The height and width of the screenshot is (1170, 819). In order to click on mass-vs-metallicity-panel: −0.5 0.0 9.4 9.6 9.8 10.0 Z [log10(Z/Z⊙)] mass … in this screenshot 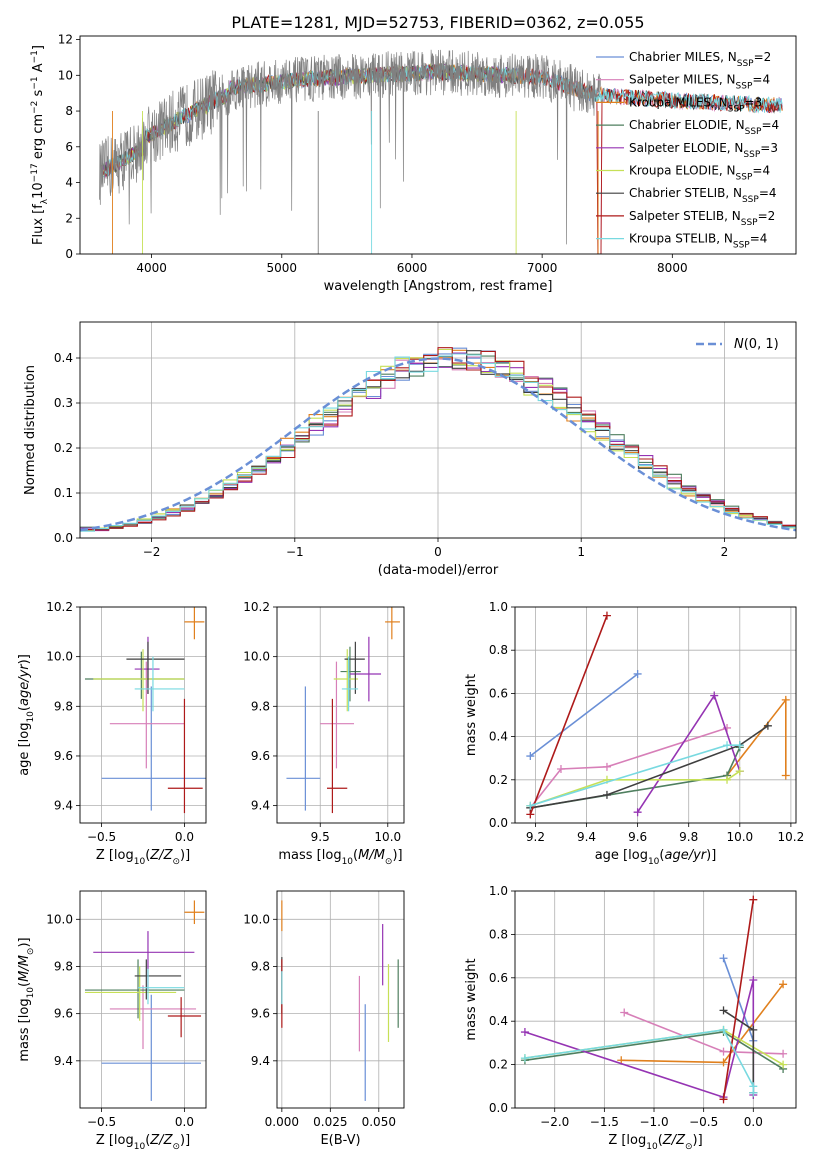, I will do `click(112, 1021)`.